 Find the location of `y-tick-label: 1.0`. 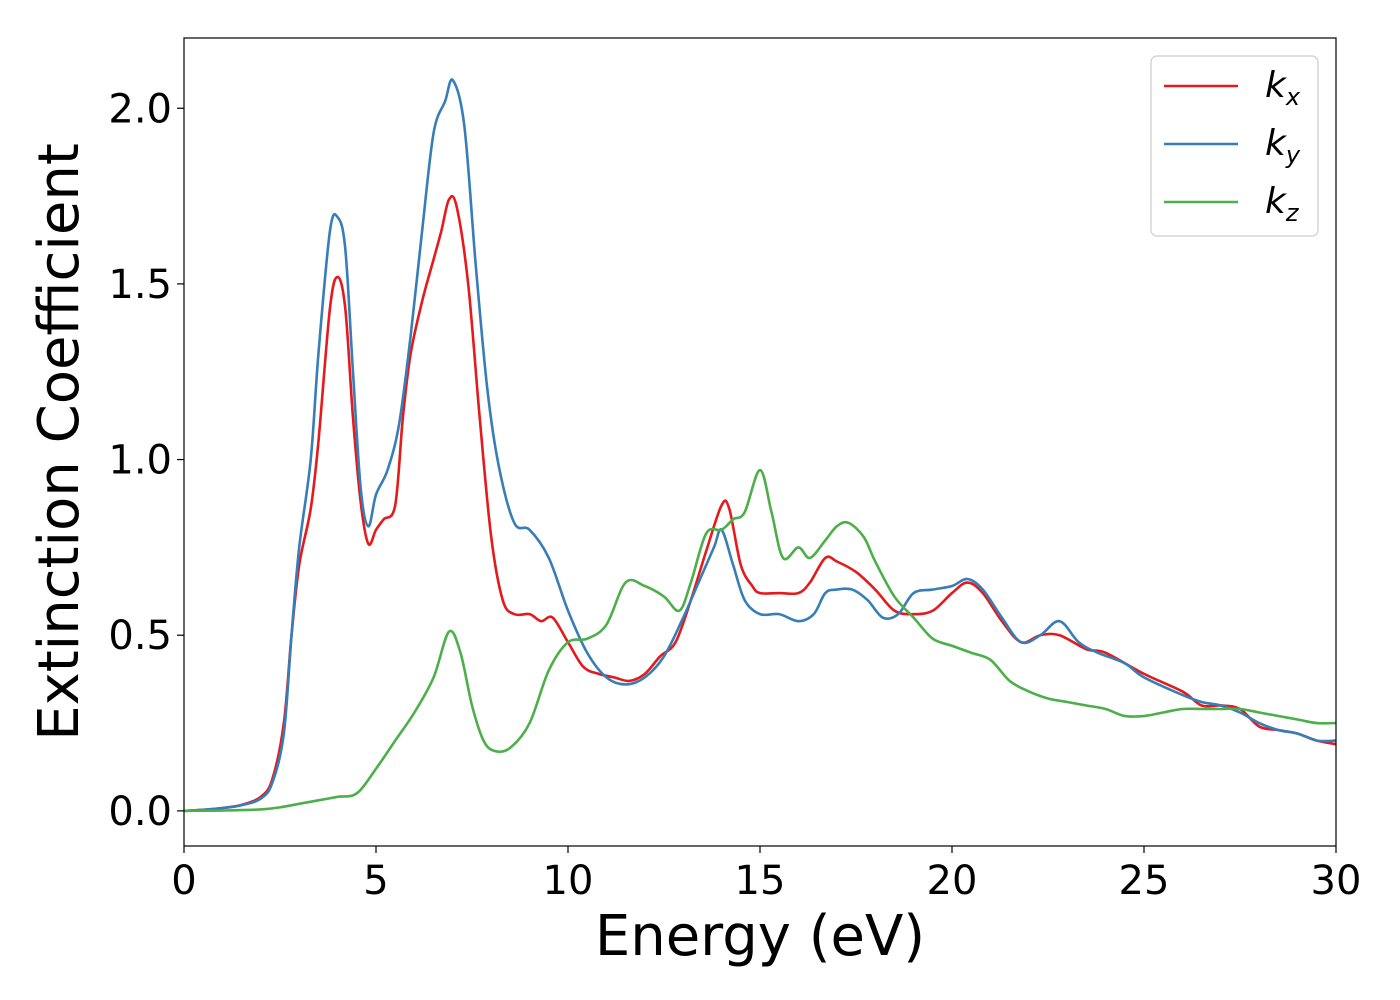

y-tick-label: 1.0 is located at coordinates (140, 461).